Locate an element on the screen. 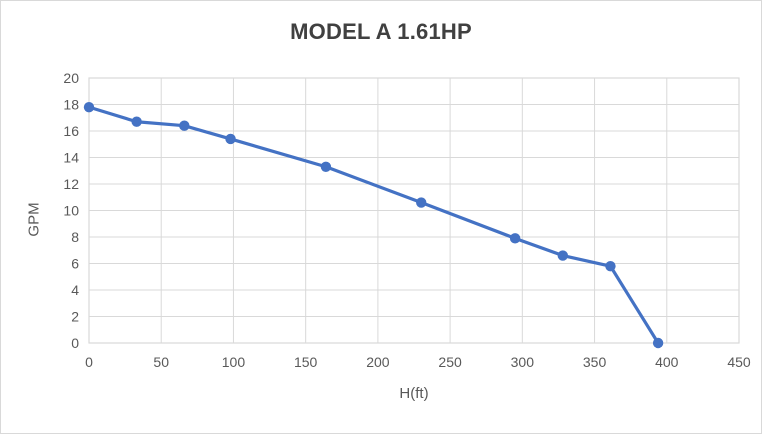 The height and width of the screenshot is (434, 762). y-tick-label: 4 is located at coordinates (75, 290).